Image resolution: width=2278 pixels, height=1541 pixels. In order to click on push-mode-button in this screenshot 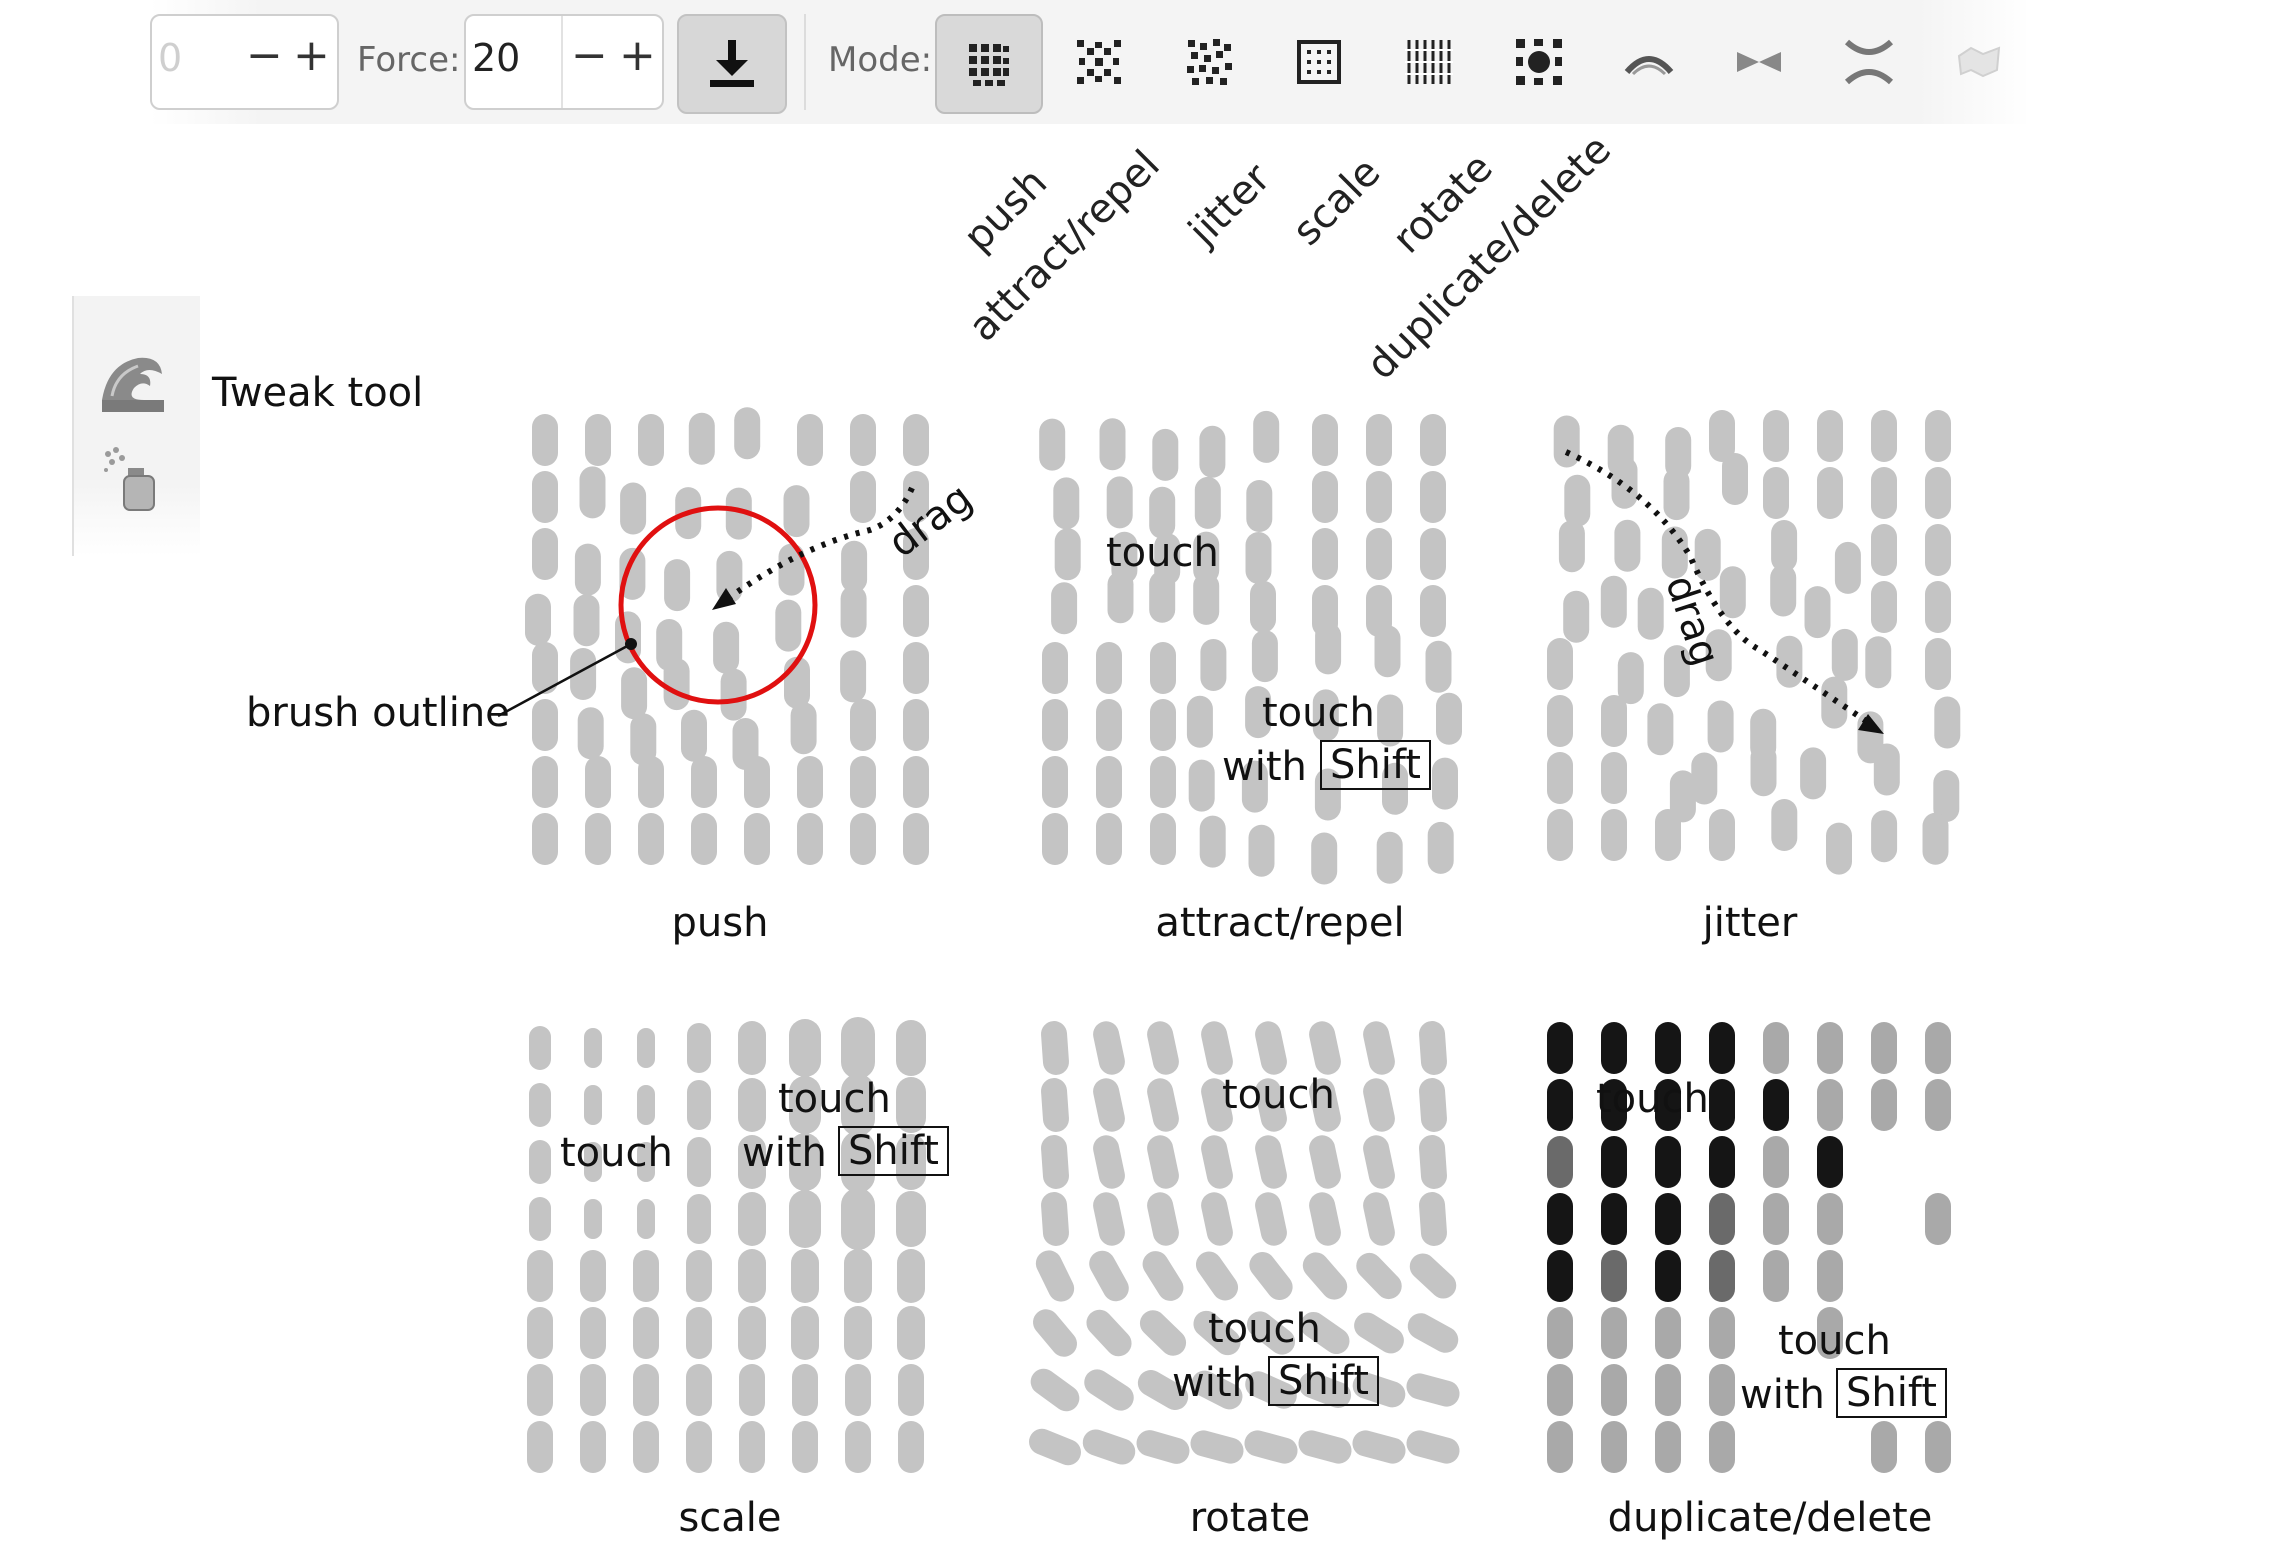, I will do `click(989, 64)`.